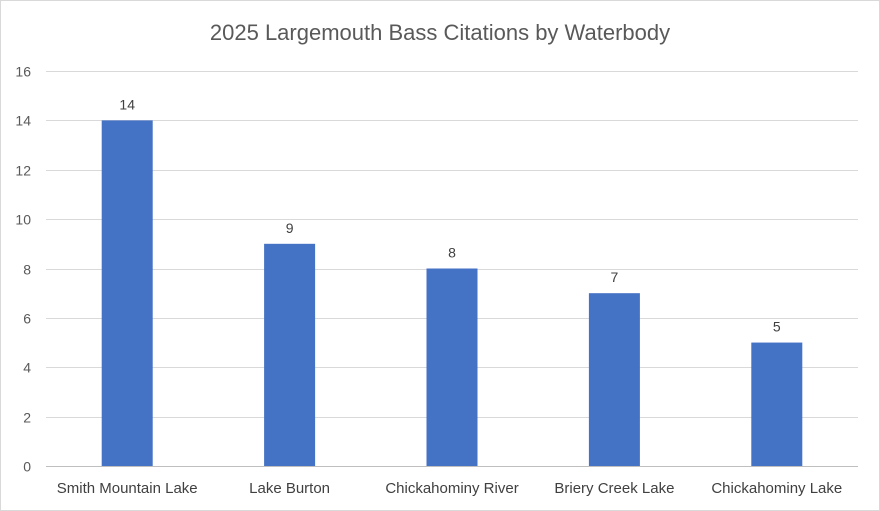 The image size is (880, 511). I want to click on y-tick-label: 2, so click(27, 418).